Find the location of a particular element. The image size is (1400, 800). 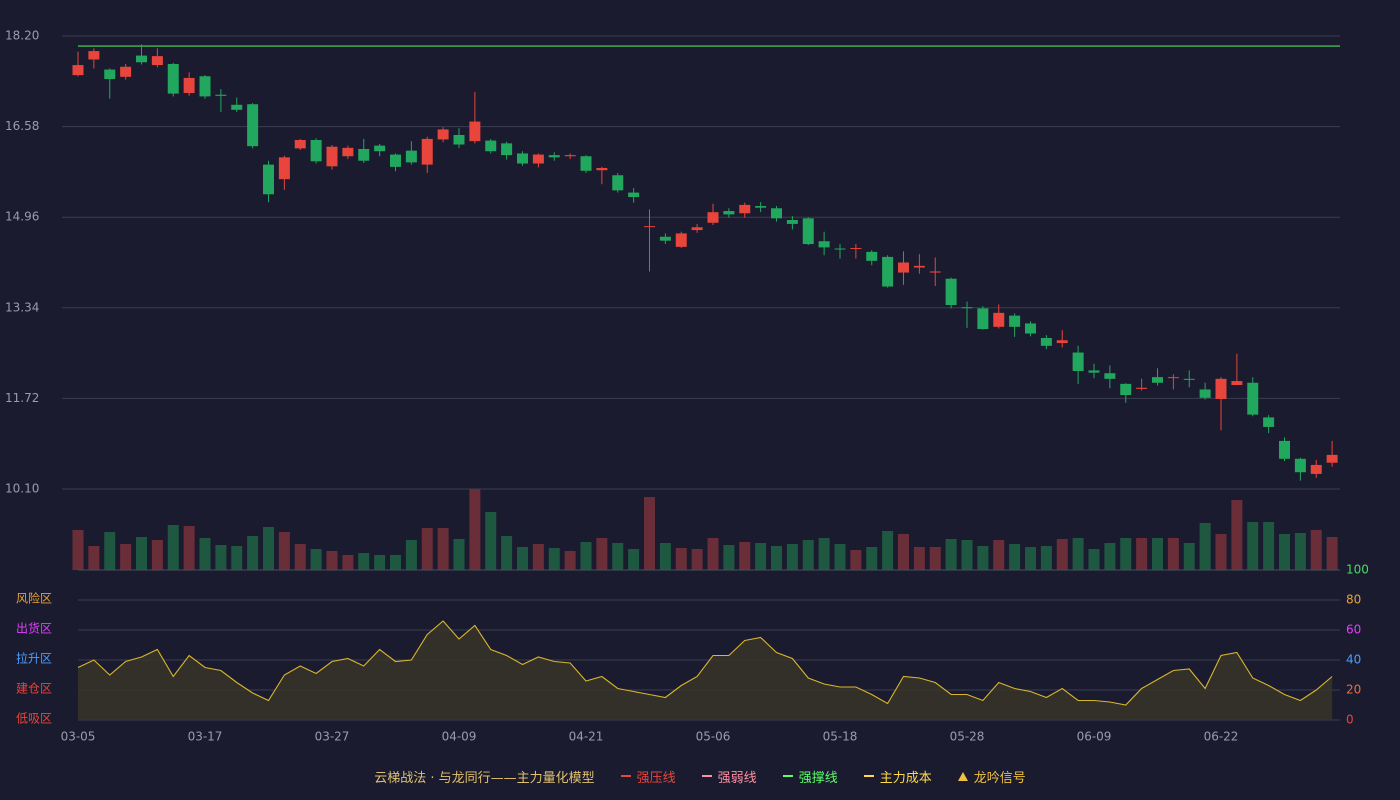

indicator-tick-label: 40 is located at coordinates (1353, 660).